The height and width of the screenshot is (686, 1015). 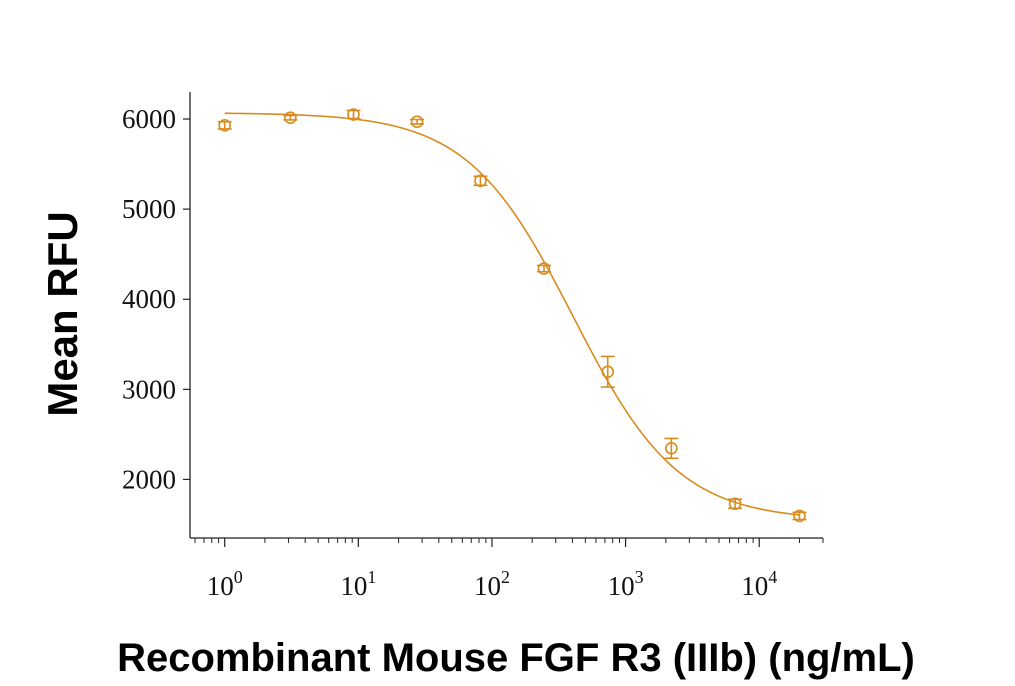 What do you see at coordinates (759, 584) in the screenshot?
I see `x-tick-label: 10⁴` at bounding box center [759, 584].